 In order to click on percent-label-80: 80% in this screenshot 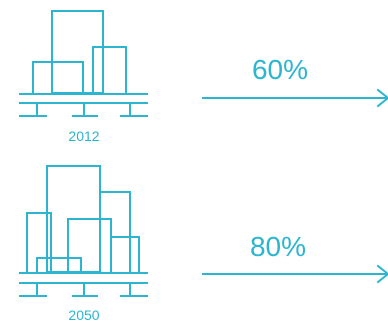, I will do `click(278, 246)`.